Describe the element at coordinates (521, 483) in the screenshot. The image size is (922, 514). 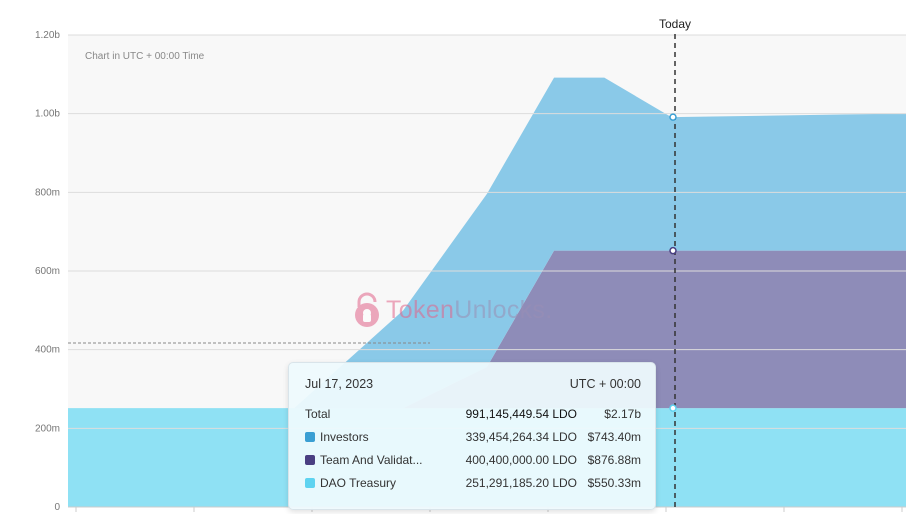
I see `tooltip-row-amount: 251,291,185.20 LDO` at that location.